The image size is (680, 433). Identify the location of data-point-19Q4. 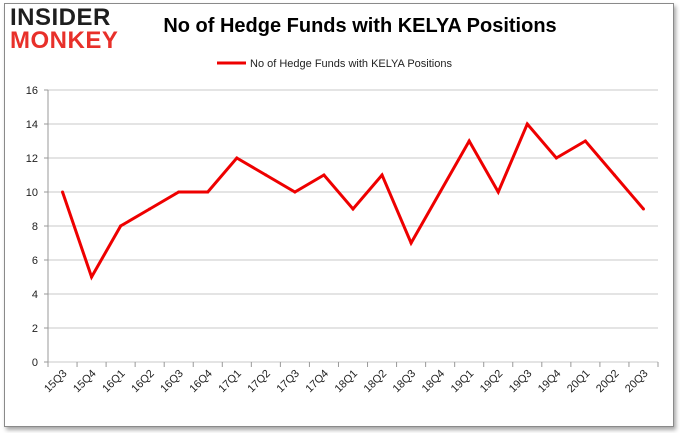
(556, 158).